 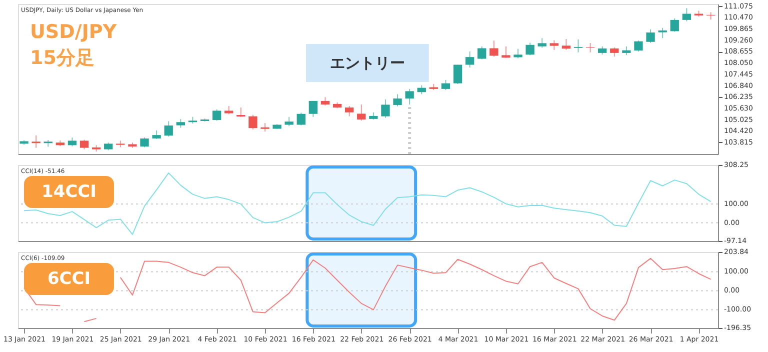 I want to click on annotation: 6CCI, so click(x=69, y=279).